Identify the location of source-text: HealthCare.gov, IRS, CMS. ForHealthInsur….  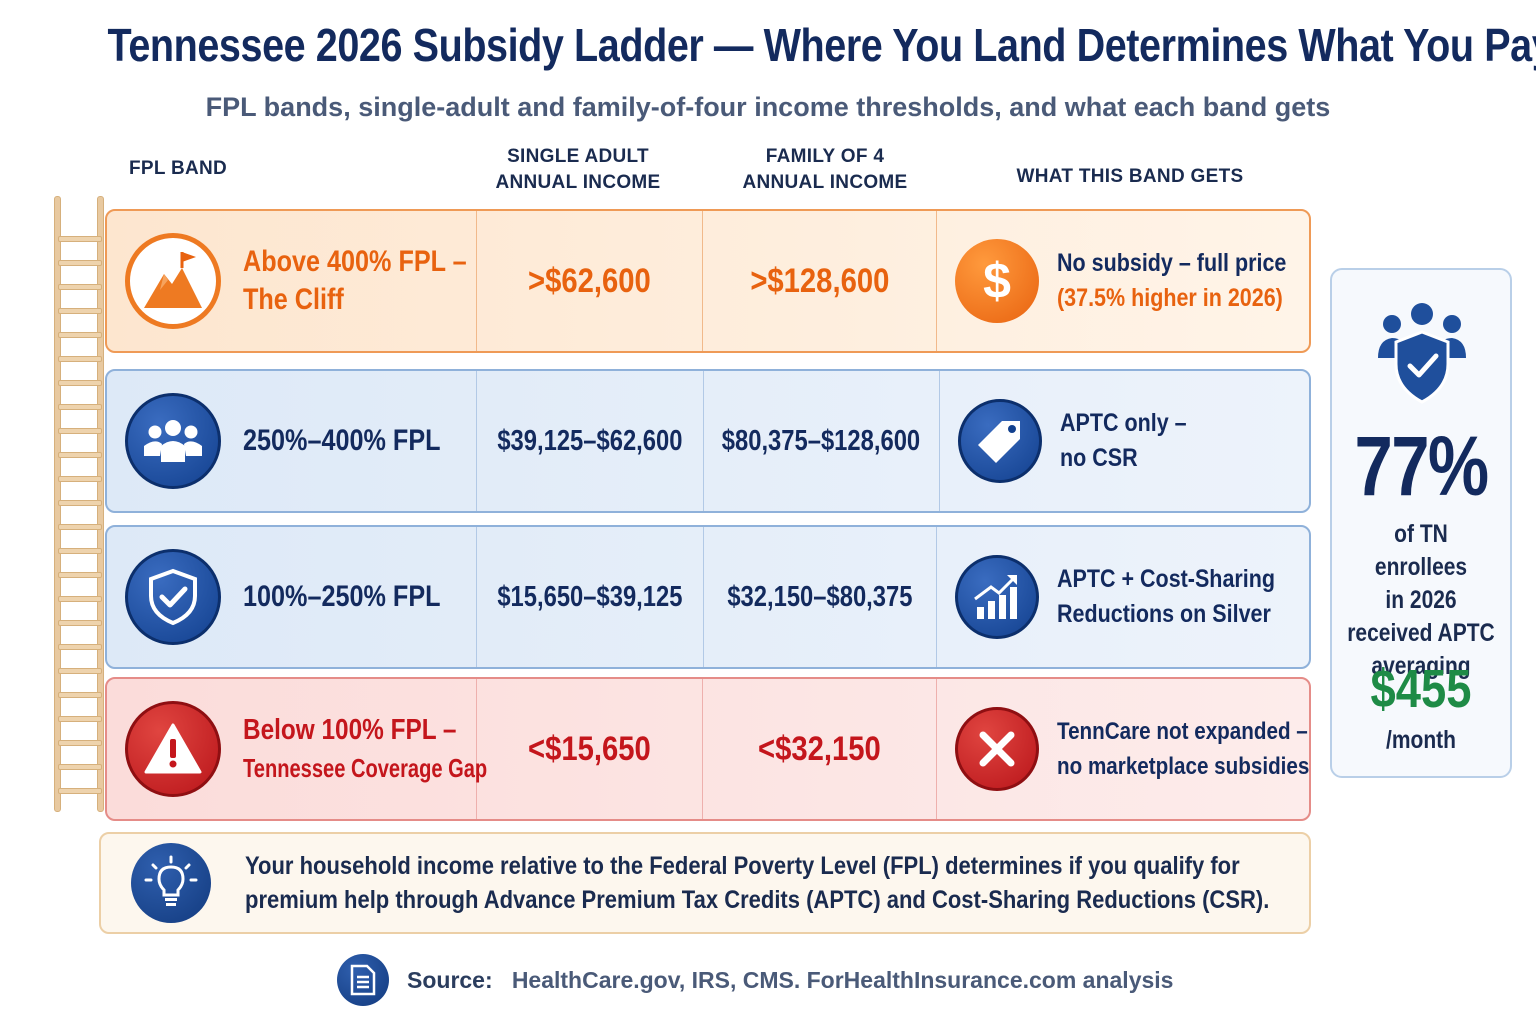
(842, 979).